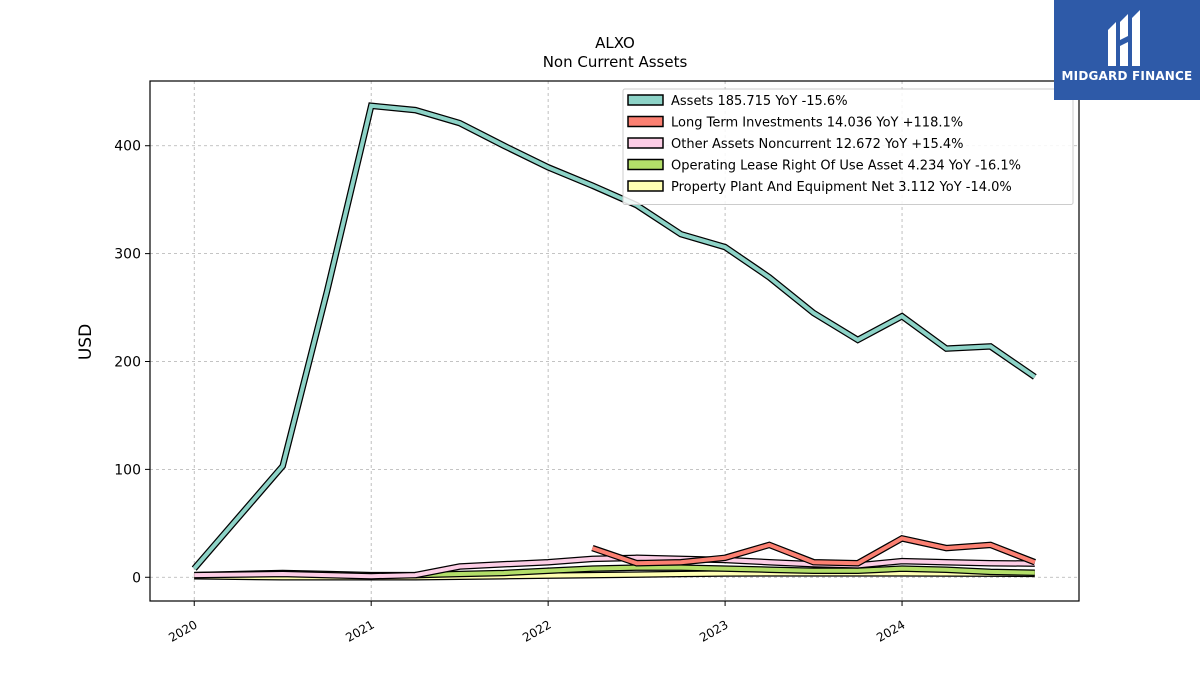 The height and width of the screenshot is (675, 1200). I want to click on chart-title: ALXO, so click(615, 43).